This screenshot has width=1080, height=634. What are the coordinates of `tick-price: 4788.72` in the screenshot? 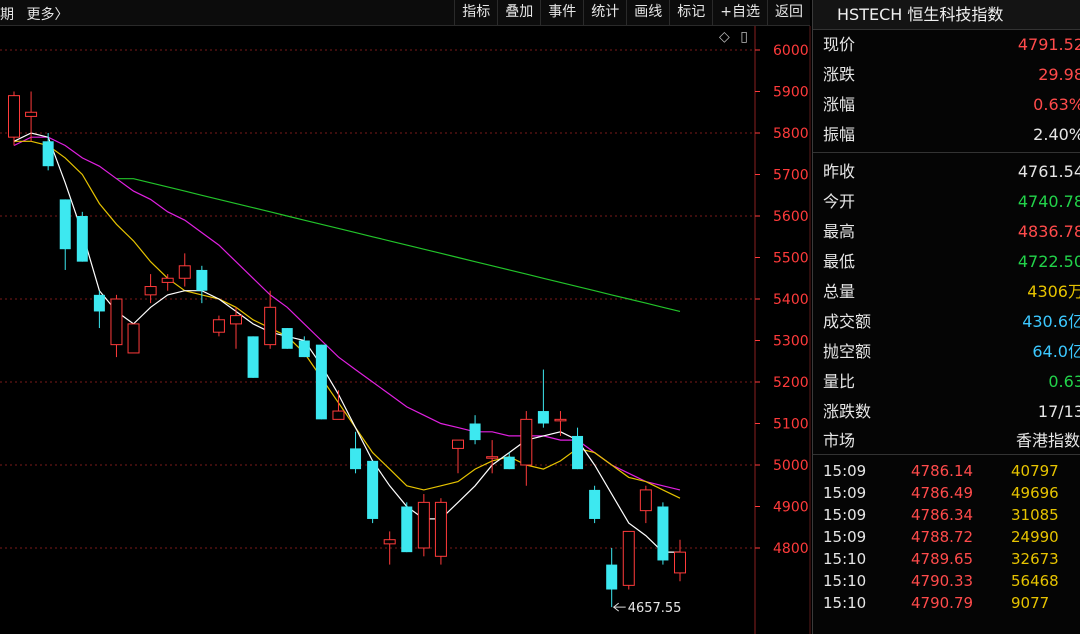 It's located at (942, 537).